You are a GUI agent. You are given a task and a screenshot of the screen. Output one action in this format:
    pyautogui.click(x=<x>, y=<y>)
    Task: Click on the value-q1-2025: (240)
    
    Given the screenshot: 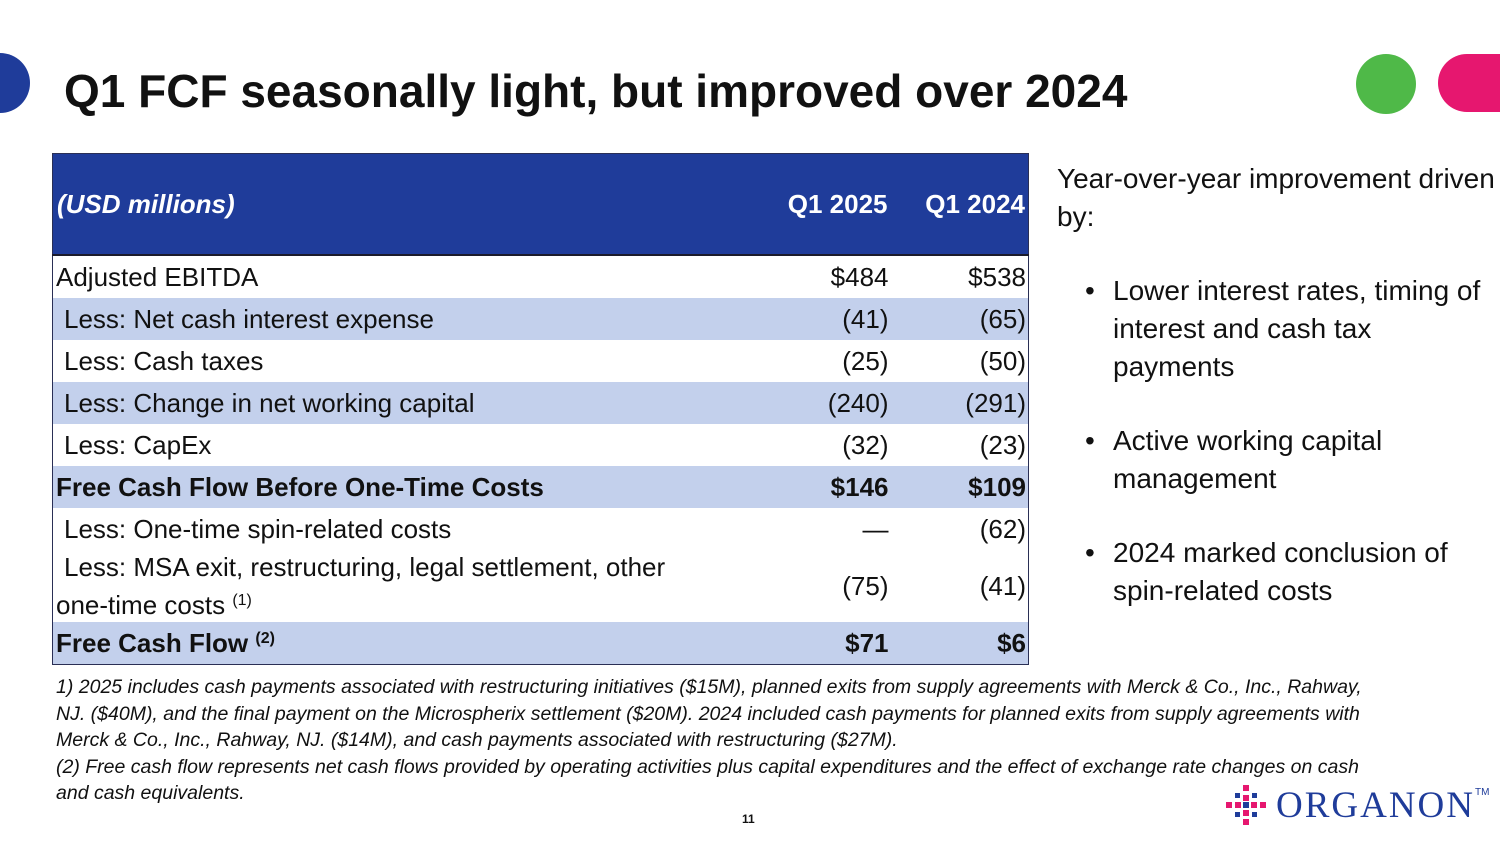 What is the action you would take?
    pyautogui.click(x=820, y=403)
    